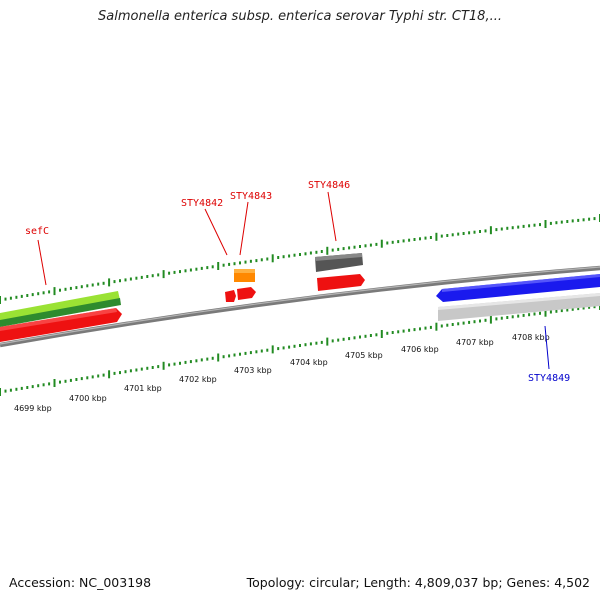 The image size is (600, 600). I want to click on genome-backbone, so click(300, 306).